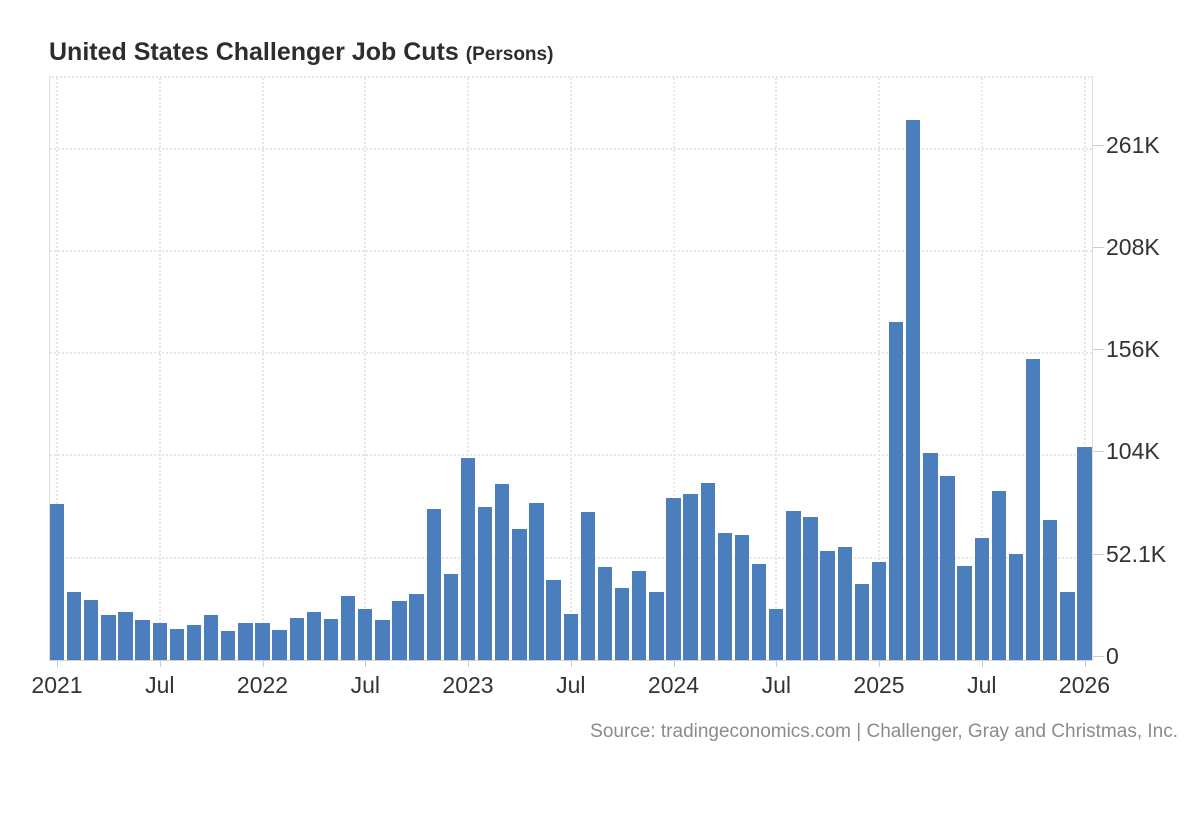 This screenshot has height=820, width=1200. I want to click on x-axis-tick-label: 2022, so click(262, 685).